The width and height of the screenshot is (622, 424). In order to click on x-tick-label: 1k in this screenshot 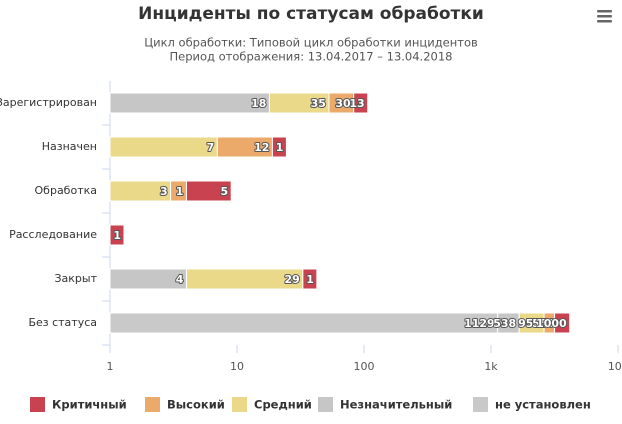, I will do `click(491, 366)`.